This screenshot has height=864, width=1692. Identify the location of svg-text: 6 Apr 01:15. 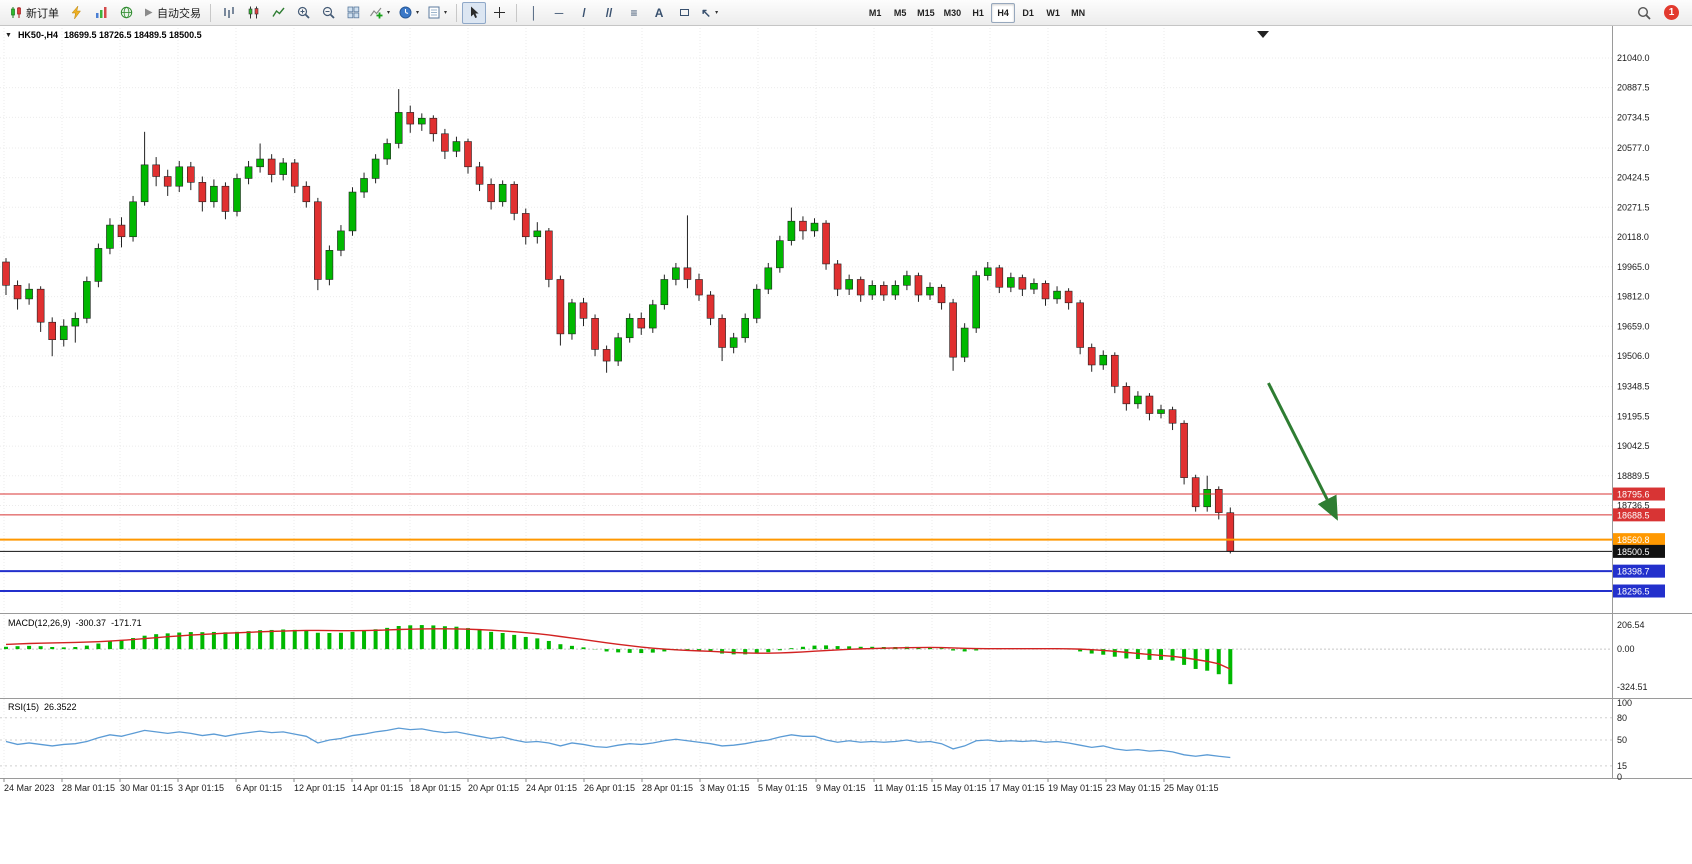
(259, 788).